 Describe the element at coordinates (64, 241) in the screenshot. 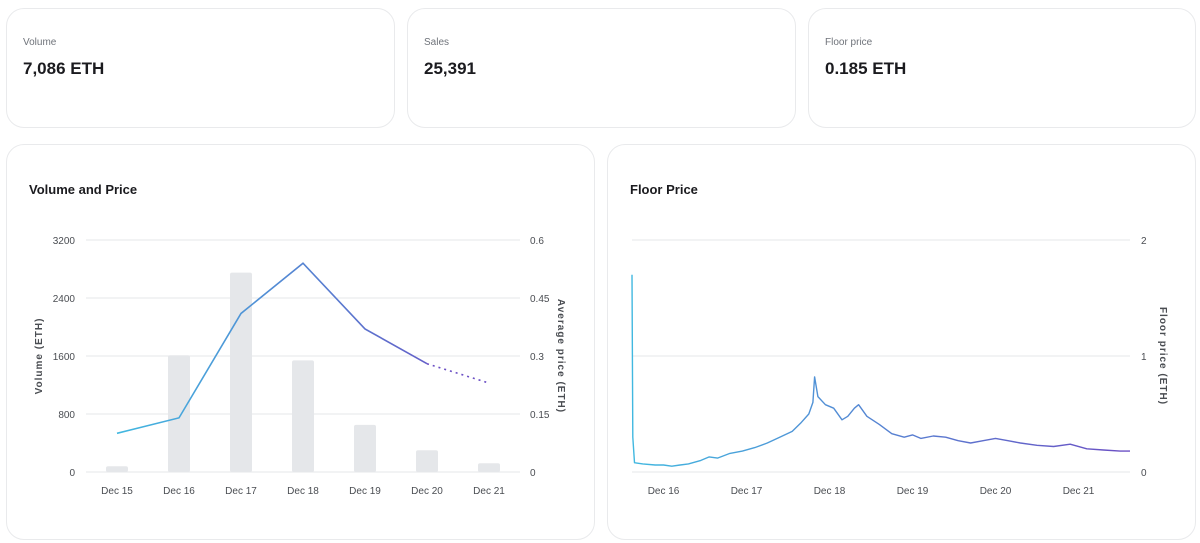

I see `y-tick-label-left: 3200` at that location.